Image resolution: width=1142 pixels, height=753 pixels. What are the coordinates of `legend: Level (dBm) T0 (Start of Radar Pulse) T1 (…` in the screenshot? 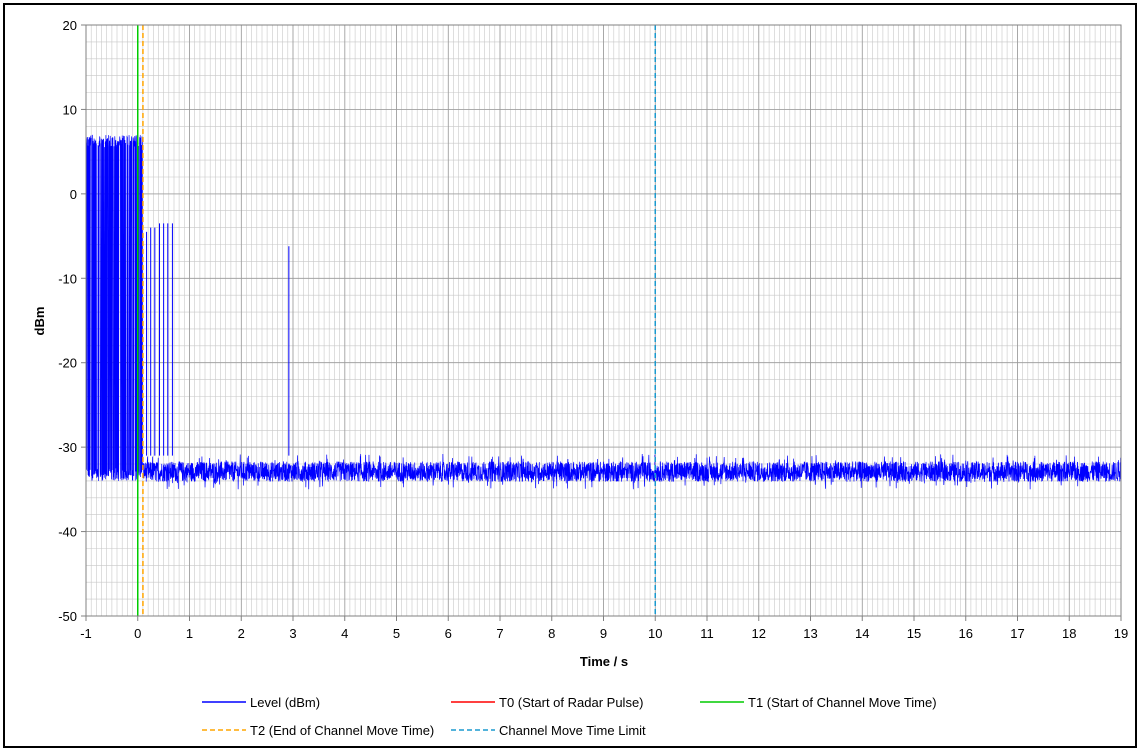 It's located at (569, 716).